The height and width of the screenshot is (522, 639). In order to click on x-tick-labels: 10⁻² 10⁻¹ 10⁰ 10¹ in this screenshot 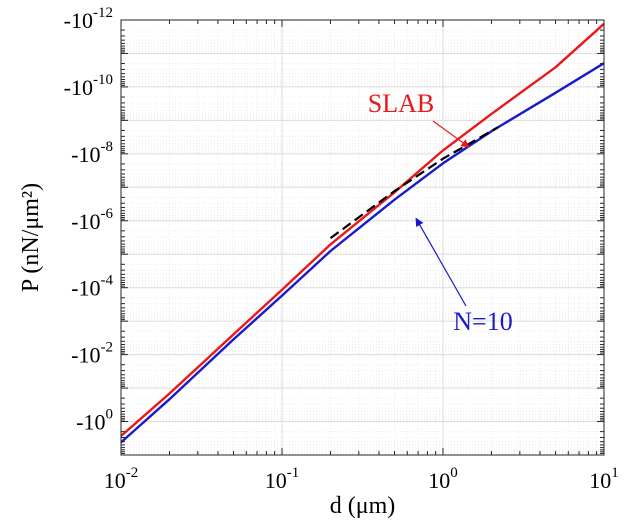, I will do `click(361, 479)`.